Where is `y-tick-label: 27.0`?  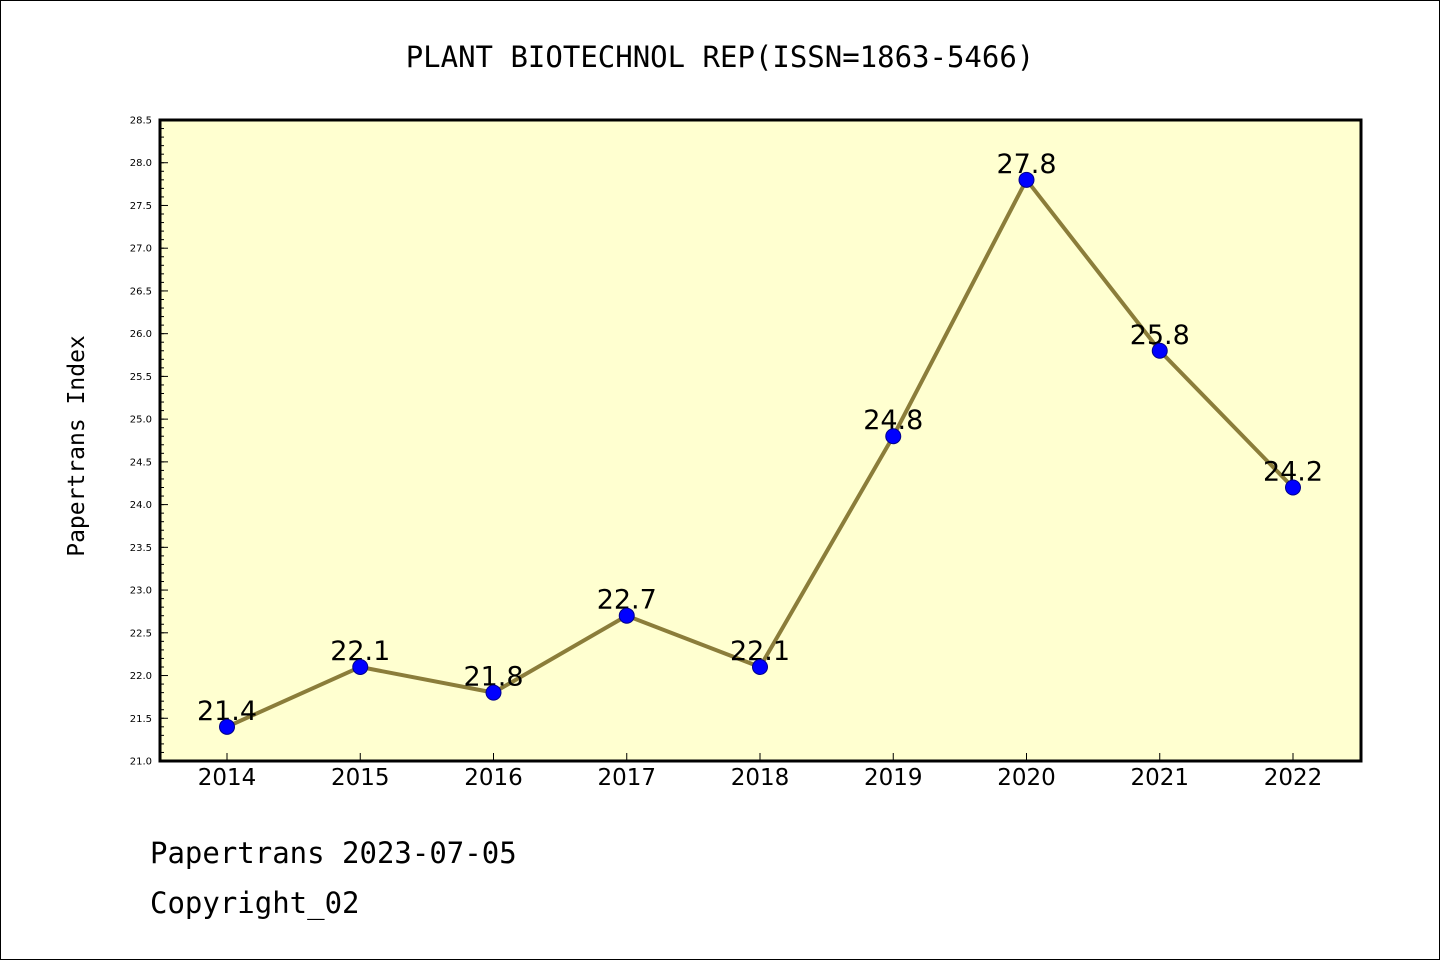 y-tick-label: 27.0 is located at coordinates (141, 249).